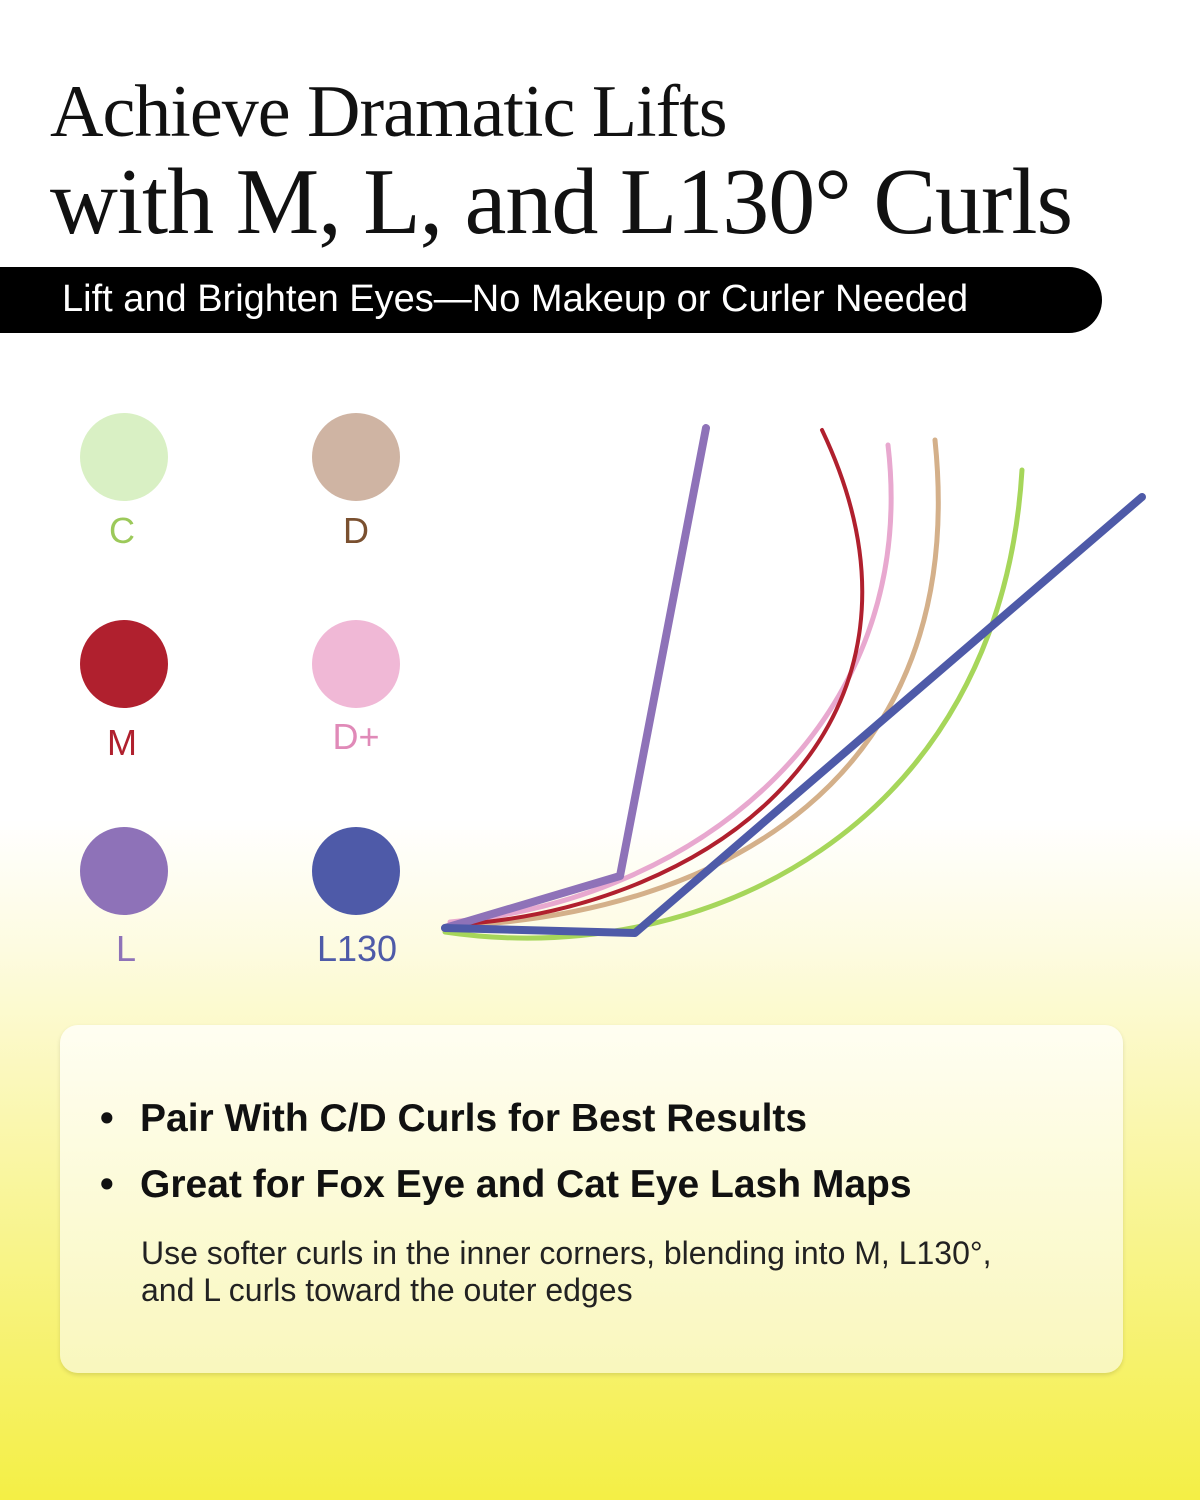 The image size is (1200, 1500). I want to click on curl-d-line, so click(694, 683).